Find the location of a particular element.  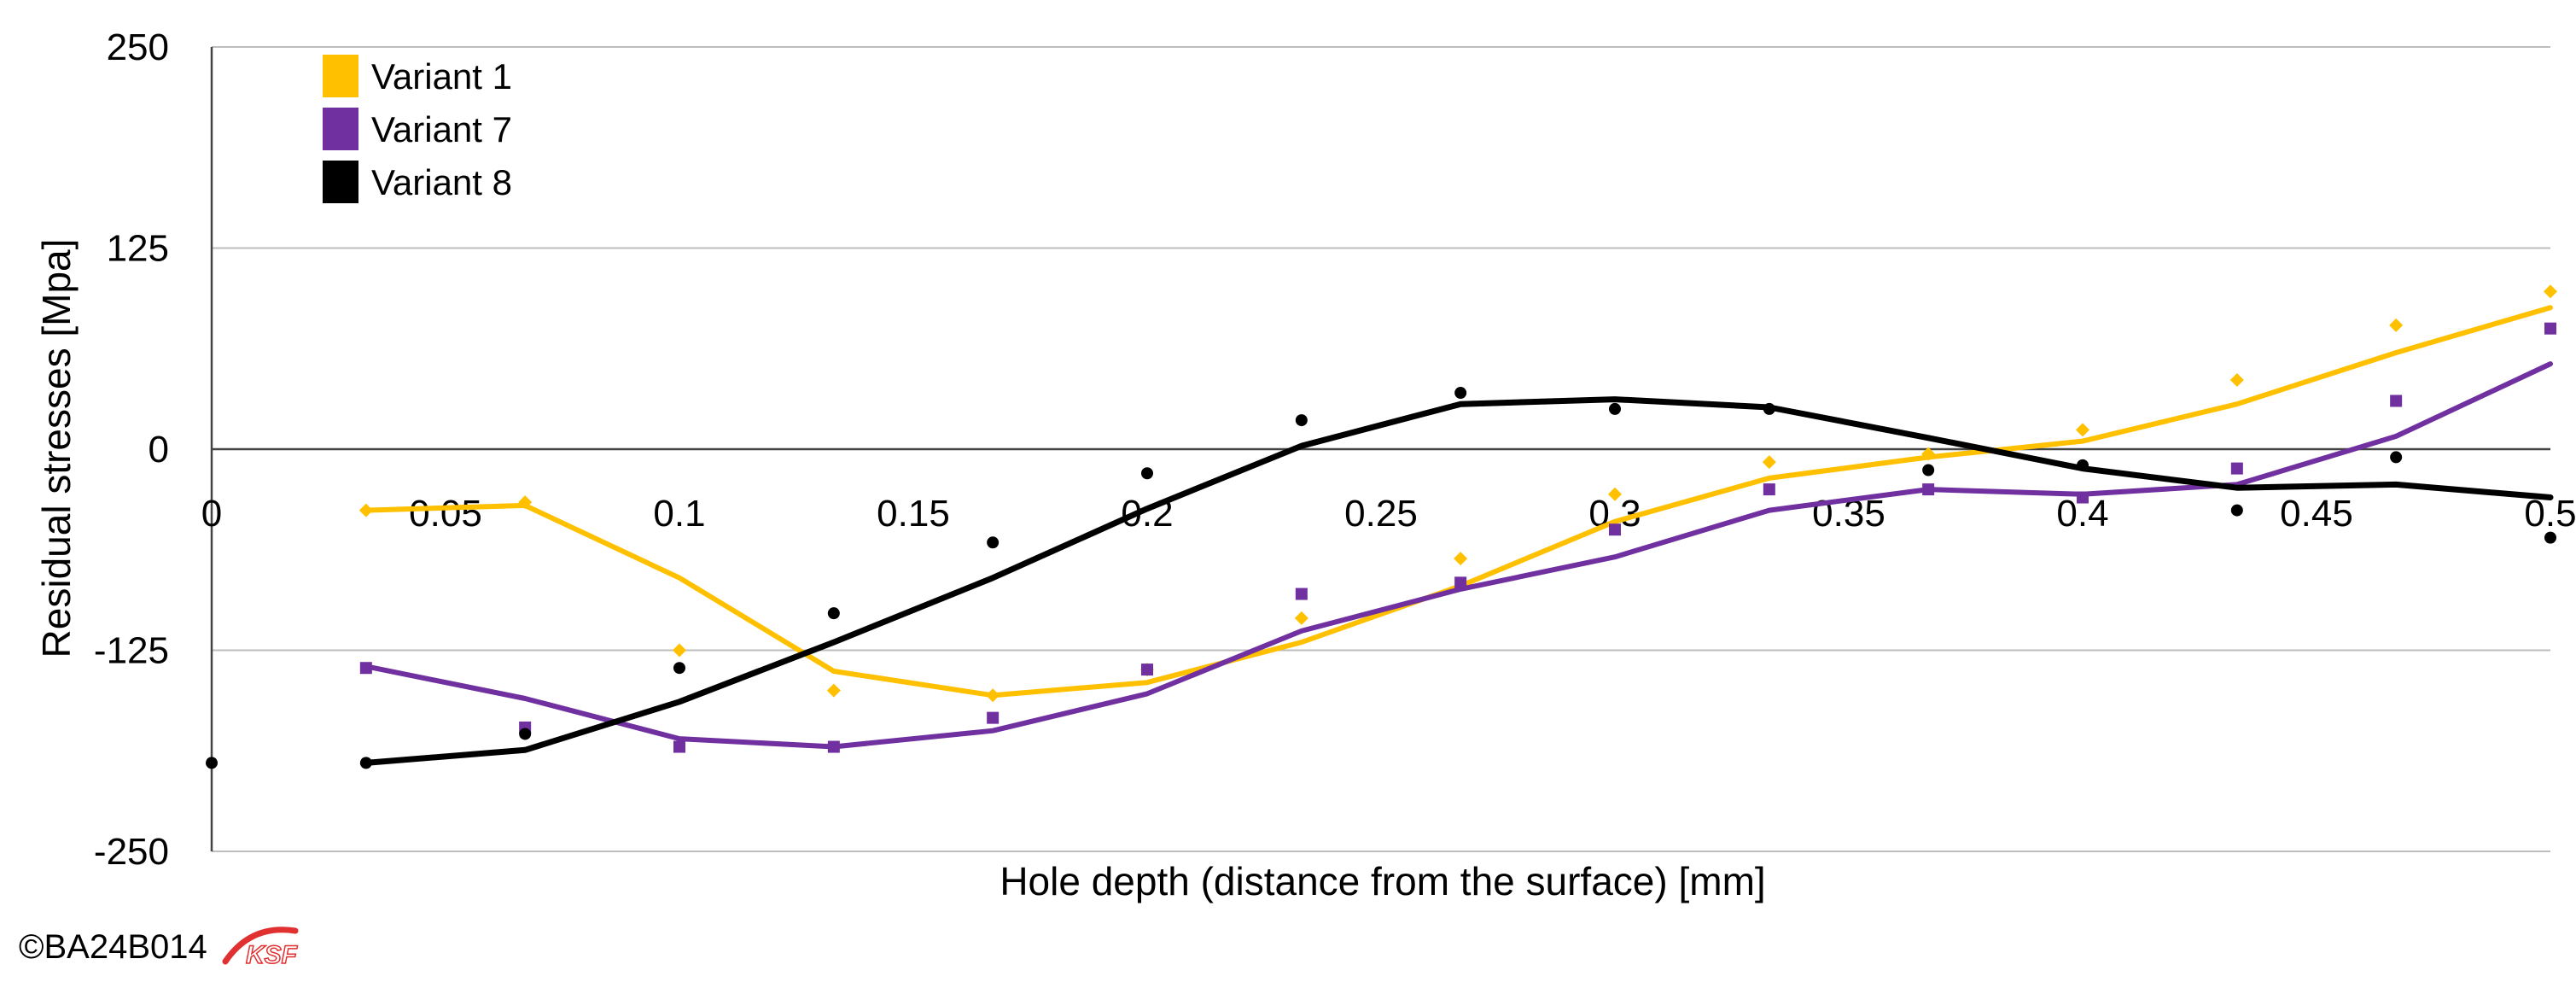

copyright-footer: ©BA24B014 KSF is located at coordinates (159, 946).